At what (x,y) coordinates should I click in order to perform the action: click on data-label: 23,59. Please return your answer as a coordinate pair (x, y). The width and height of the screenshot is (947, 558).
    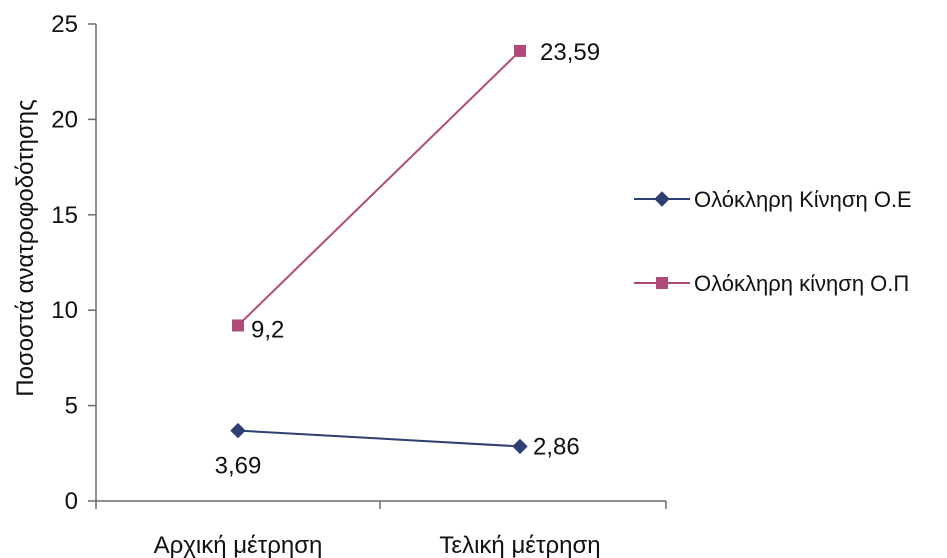
    Looking at the image, I should click on (570, 52).